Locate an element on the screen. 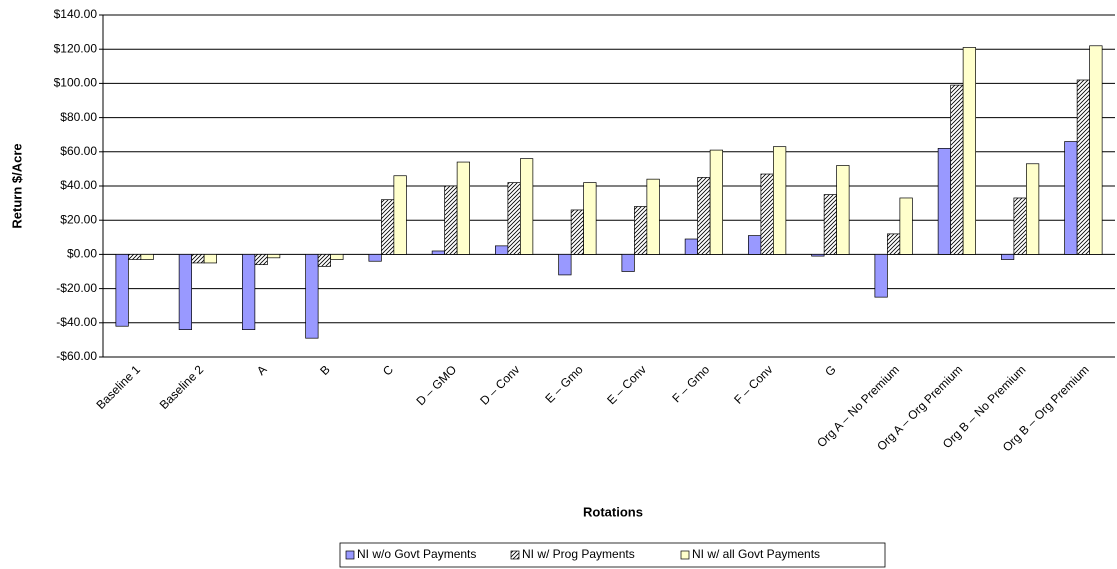 This screenshot has width=1117, height=569. y-tick-label: -$20.00 is located at coordinates (76, 288).